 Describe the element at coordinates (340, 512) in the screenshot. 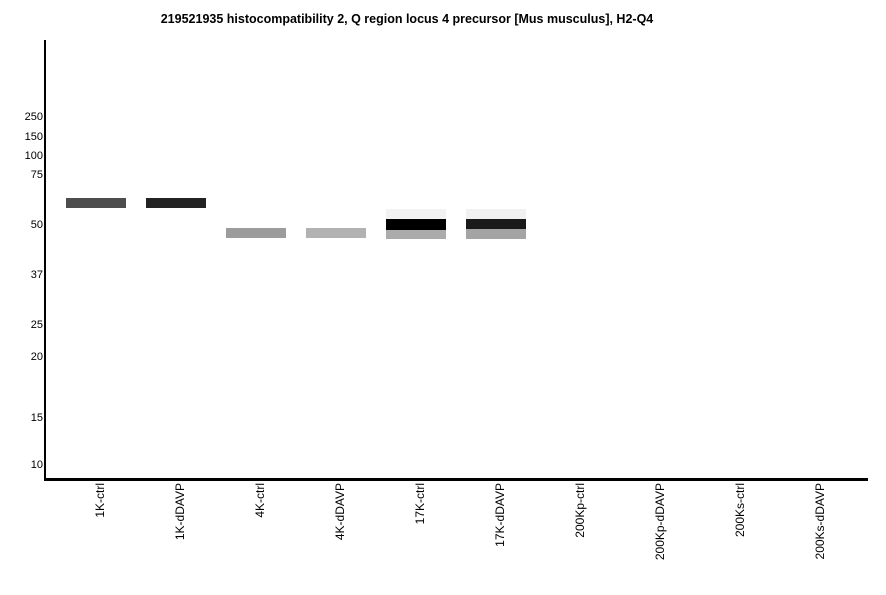

I see `lane-label: 4K-dDAVP` at that location.